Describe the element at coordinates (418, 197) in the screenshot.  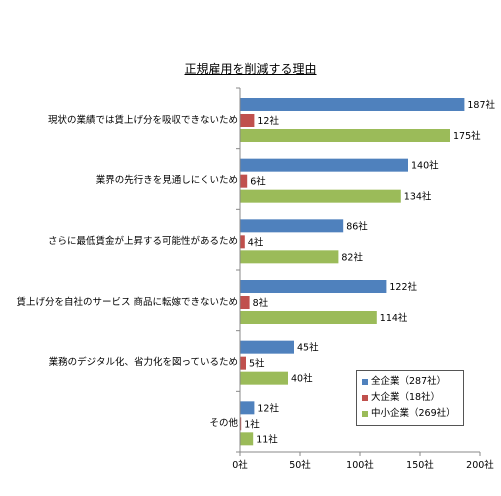
I see `data-label: 134社` at that location.